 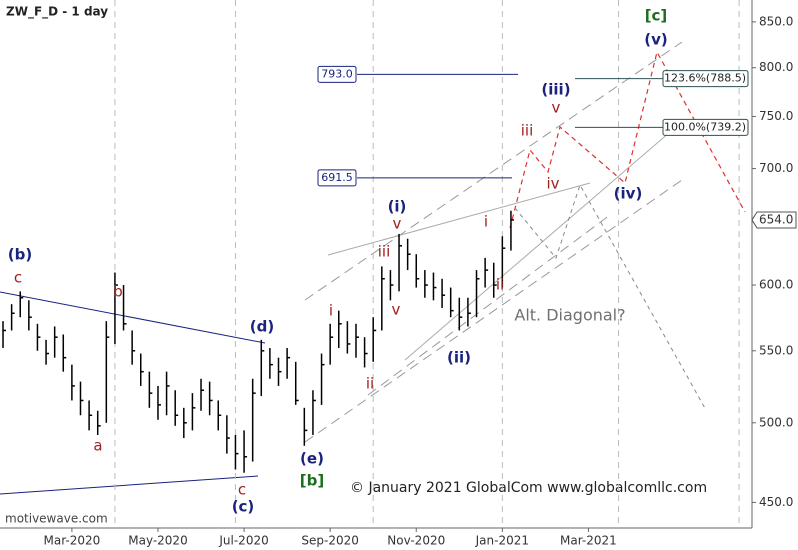 I want to click on y-tick-label: 700.0, so click(x=776, y=168).